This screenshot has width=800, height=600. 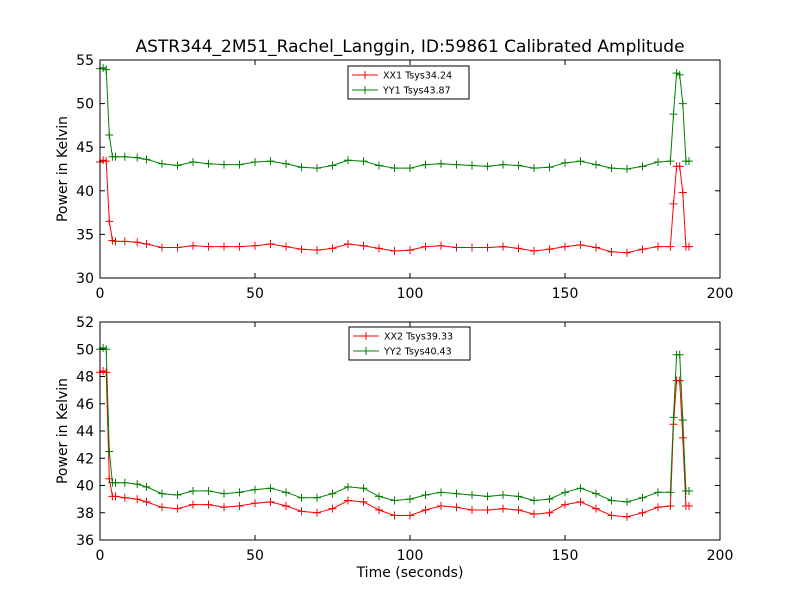 I want to click on top-y-tick-label: 30, so click(x=85, y=279).